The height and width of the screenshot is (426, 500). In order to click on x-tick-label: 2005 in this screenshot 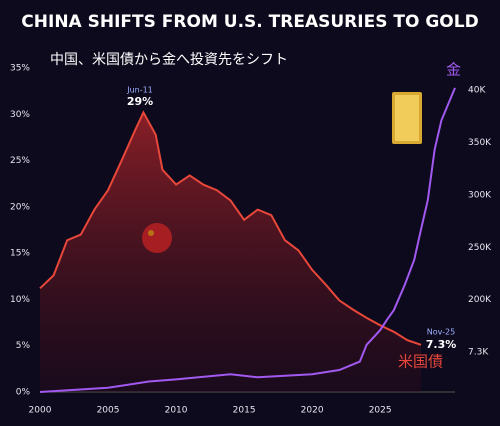, I will do `click(108, 411)`.